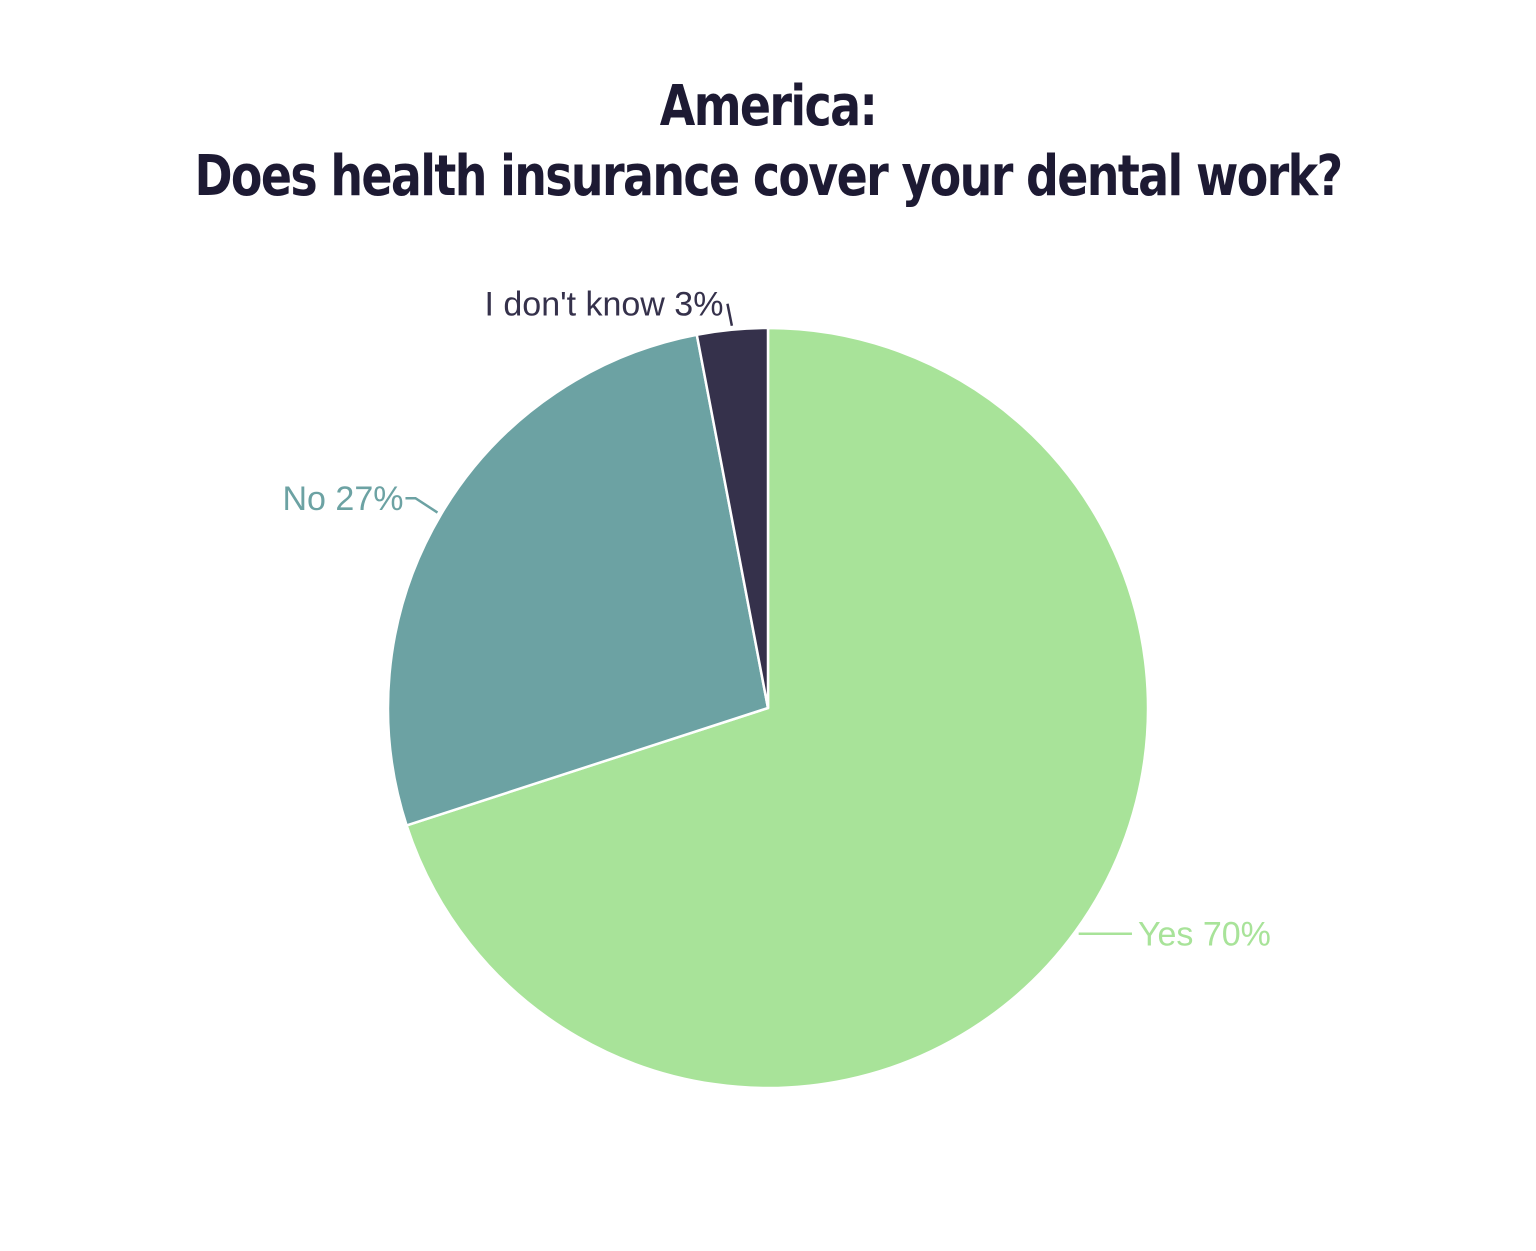 The height and width of the screenshot is (1251, 1536). I want to click on slice-label-i-don-t-know: I don't know 3%, so click(603, 305).